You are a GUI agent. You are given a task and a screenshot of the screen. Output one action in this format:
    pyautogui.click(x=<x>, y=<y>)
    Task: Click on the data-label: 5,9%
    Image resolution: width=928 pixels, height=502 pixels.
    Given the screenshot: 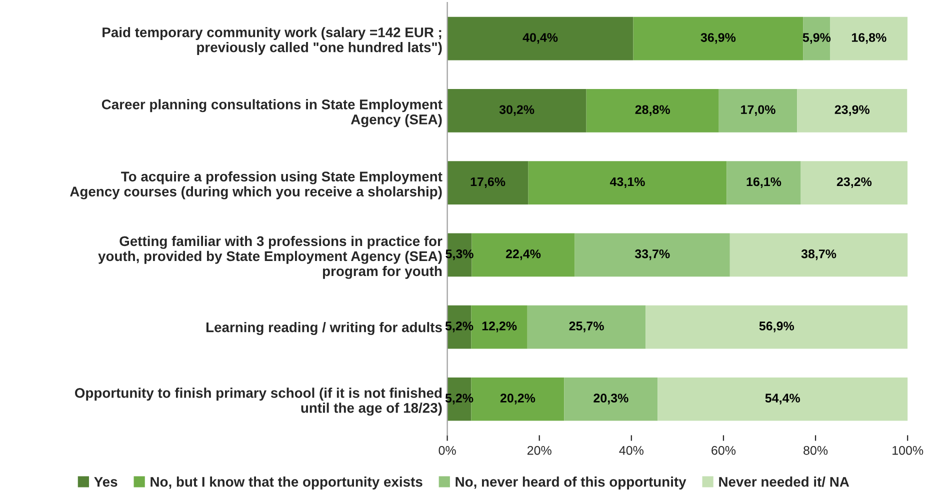 What is the action you would take?
    pyautogui.click(x=816, y=38)
    